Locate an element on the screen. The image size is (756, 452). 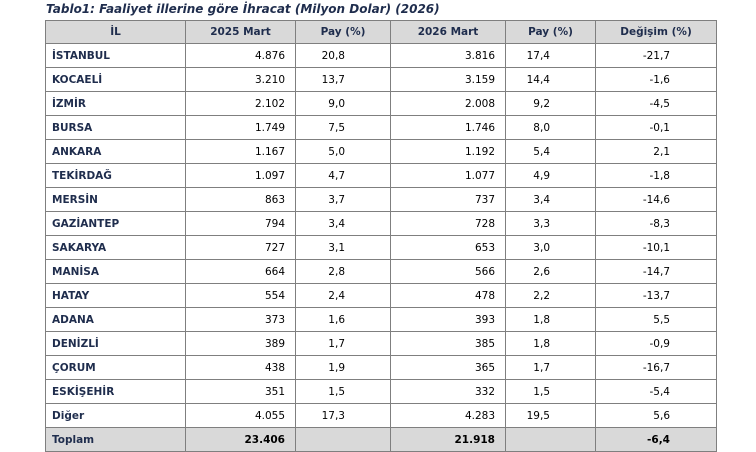
cell-value: 8,0 is located at coordinates (550, 127).